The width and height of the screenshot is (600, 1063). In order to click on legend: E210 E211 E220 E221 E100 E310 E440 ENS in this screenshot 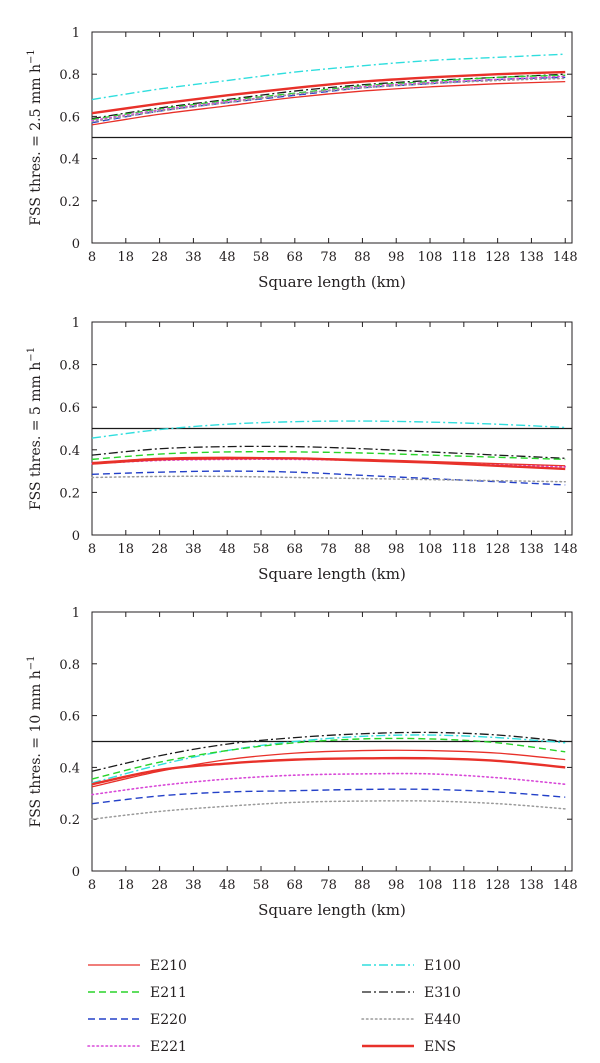, I will do `click(274, 1006)`.